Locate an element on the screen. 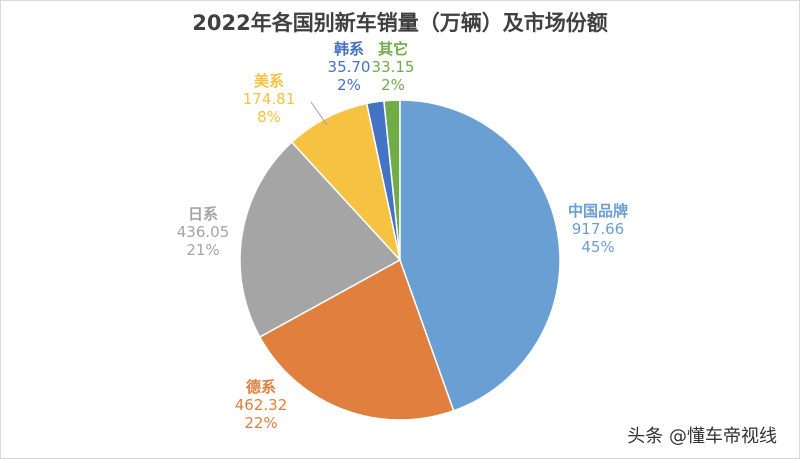 This screenshot has width=800, height=459. data-label-other: 其它 33.15 2% is located at coordinates (393, 67).